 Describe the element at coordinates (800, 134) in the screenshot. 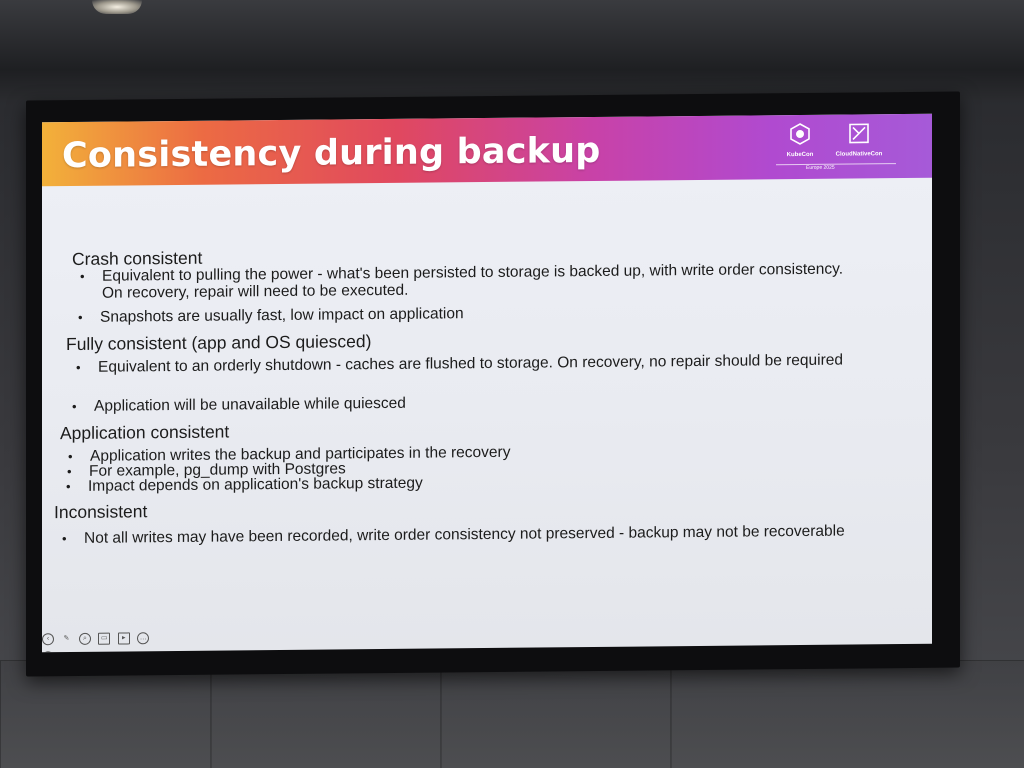

I see `kubecon-icon` at that location.